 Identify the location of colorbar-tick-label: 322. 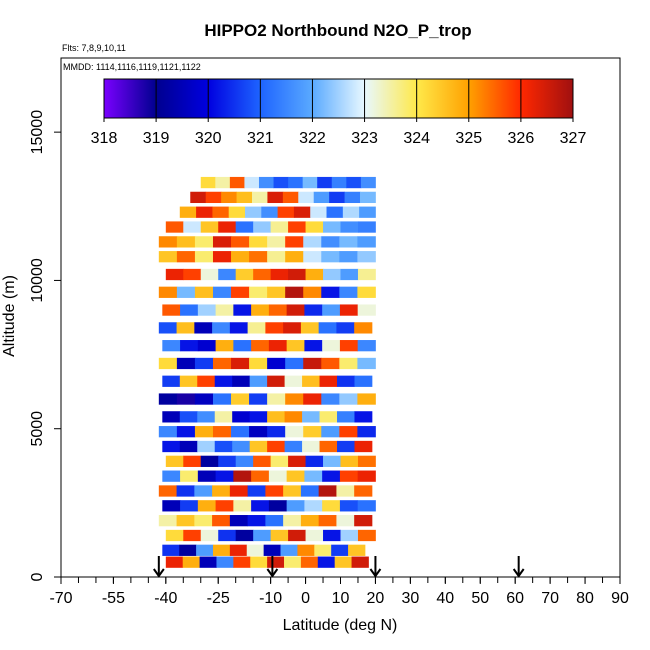
(312, 138).